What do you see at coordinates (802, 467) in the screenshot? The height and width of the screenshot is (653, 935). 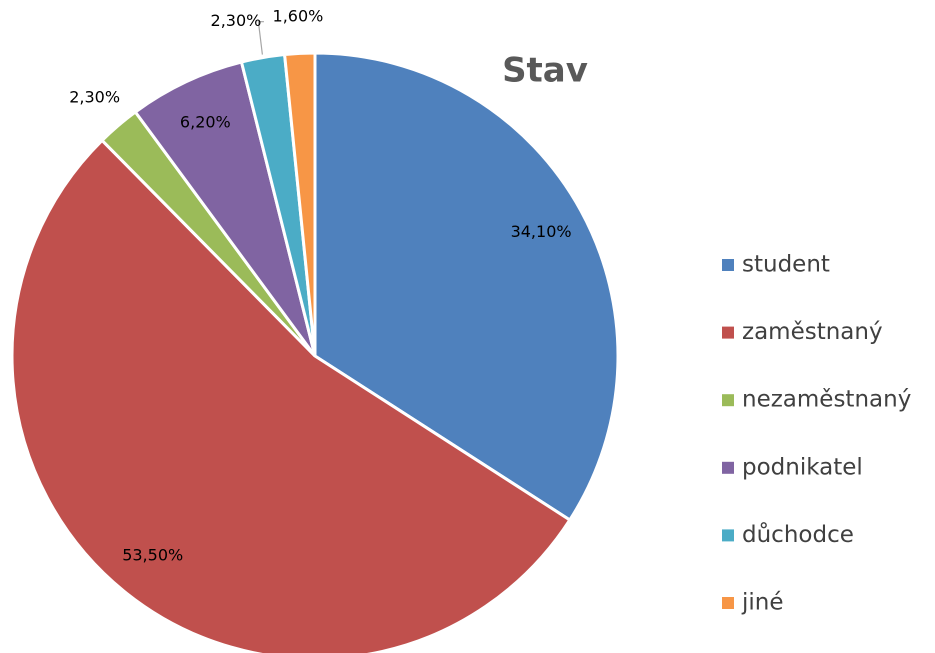 I see `legend-label: podnikatel` at bounding box center [802, 467].